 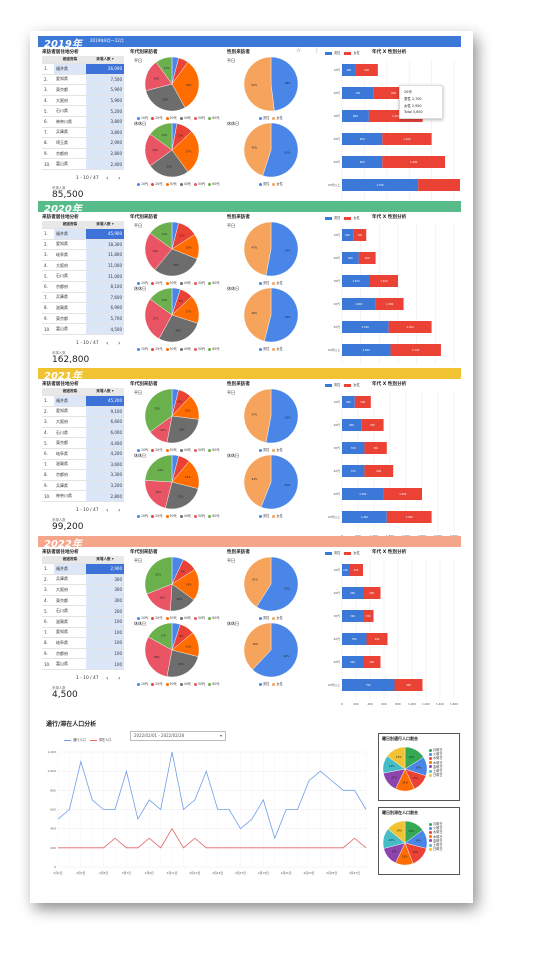 I want to click on age-holiday-slice-label: 30%, so click(x=157, y=657).